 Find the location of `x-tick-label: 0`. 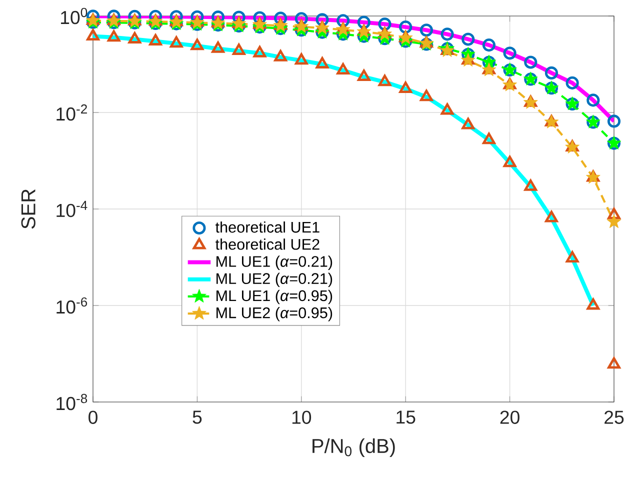

x-tick-label: 0 is located at coordinates (93, 417).